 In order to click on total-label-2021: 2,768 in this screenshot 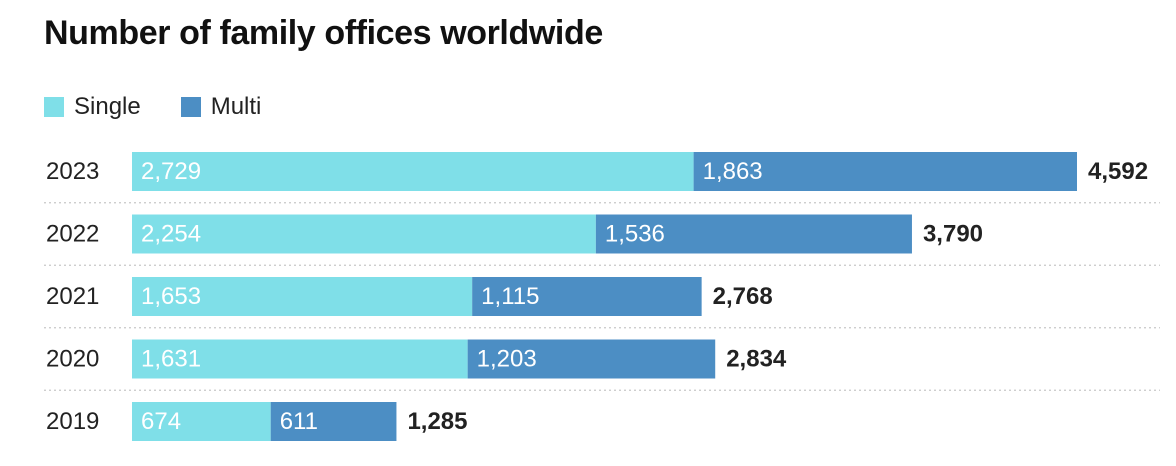, I will do `click(743, 296)`.